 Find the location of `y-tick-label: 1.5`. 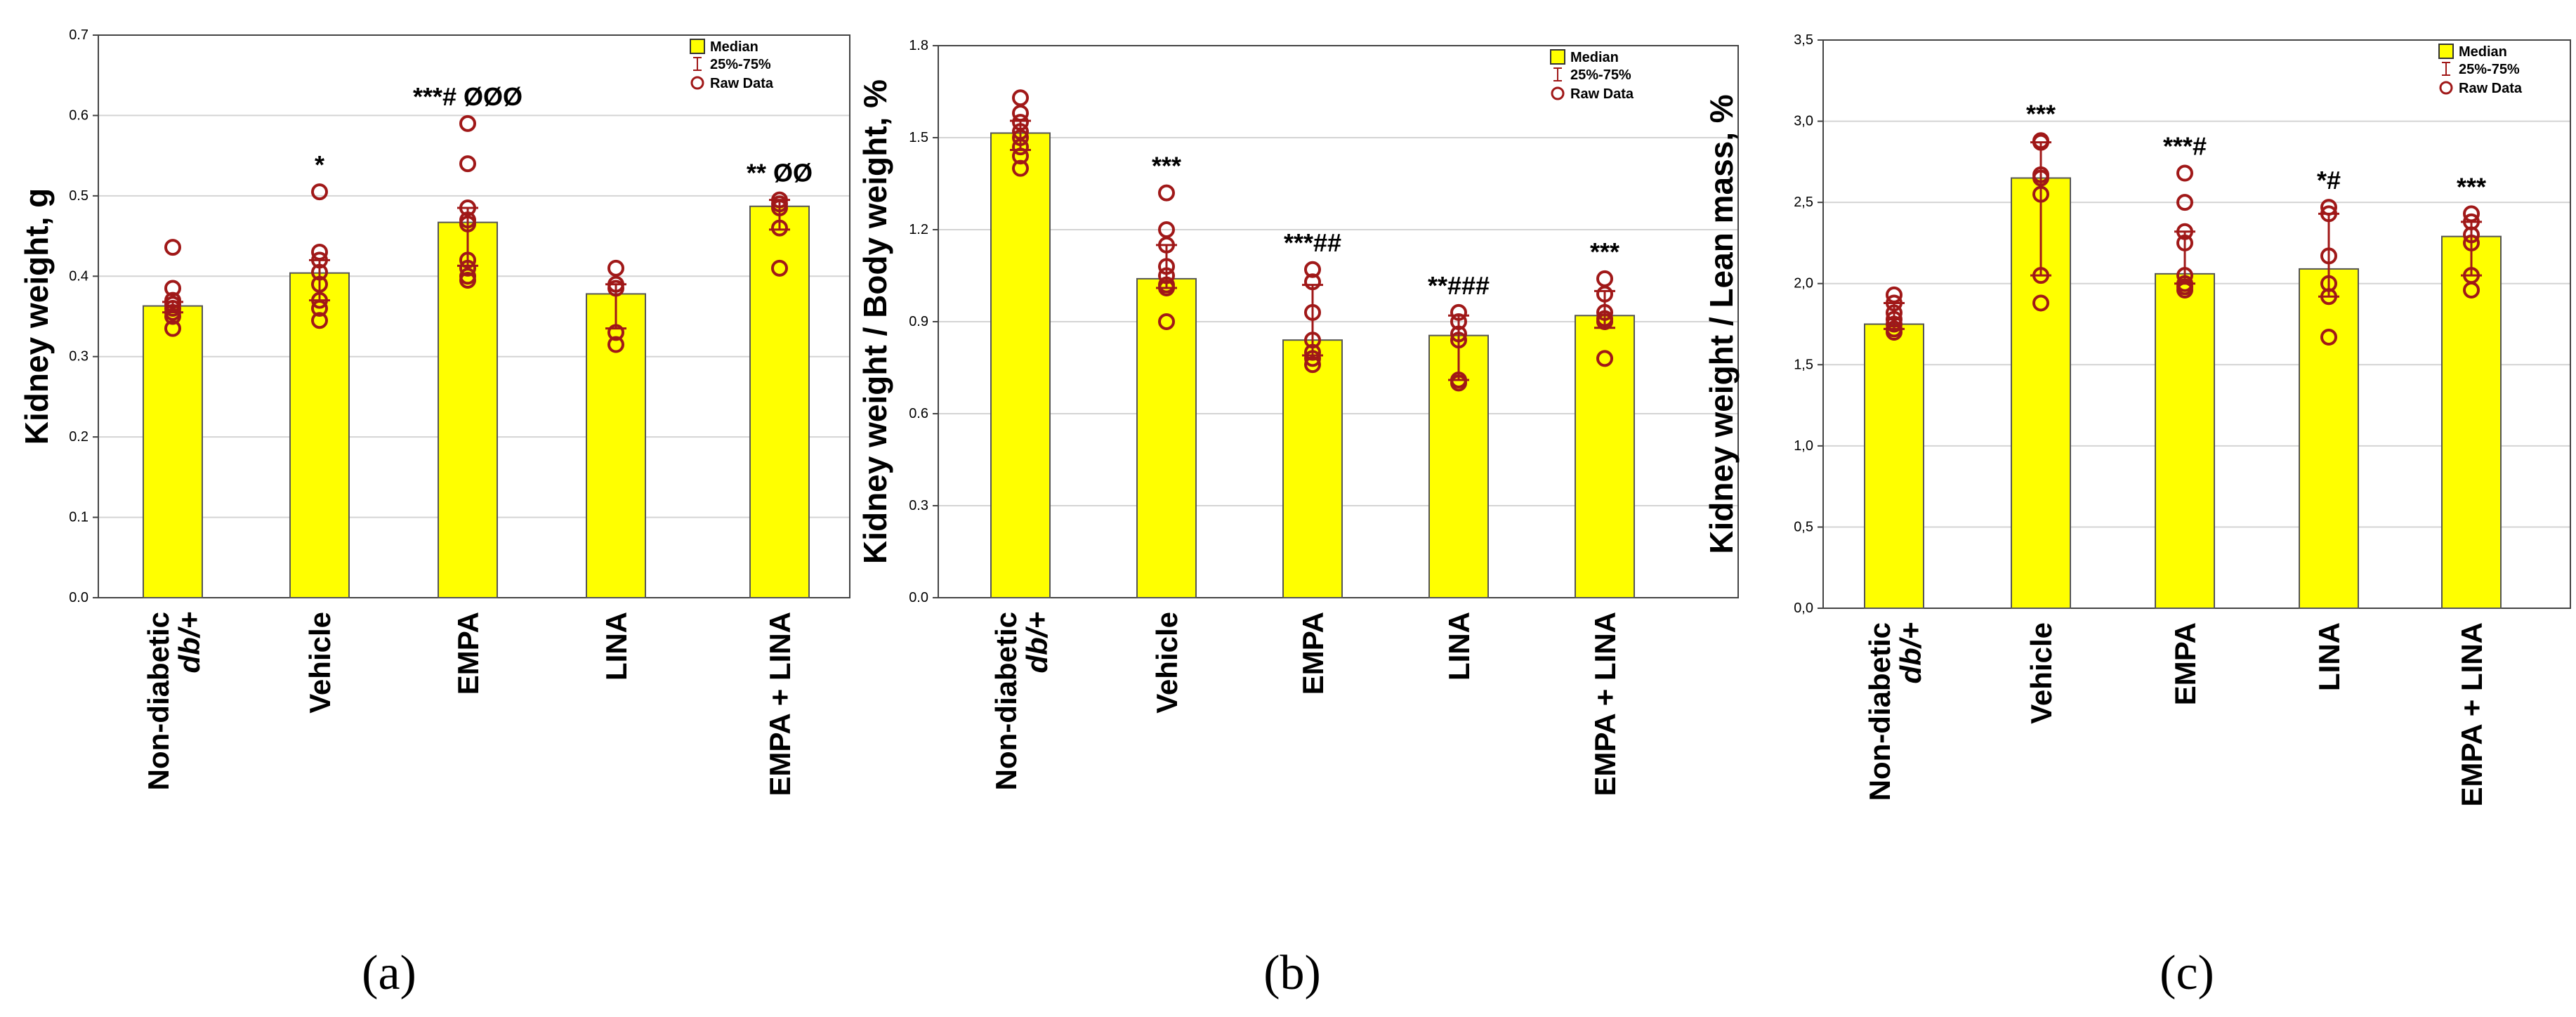

y-tick-label: 1.5 is located at coordinates (918, 137).